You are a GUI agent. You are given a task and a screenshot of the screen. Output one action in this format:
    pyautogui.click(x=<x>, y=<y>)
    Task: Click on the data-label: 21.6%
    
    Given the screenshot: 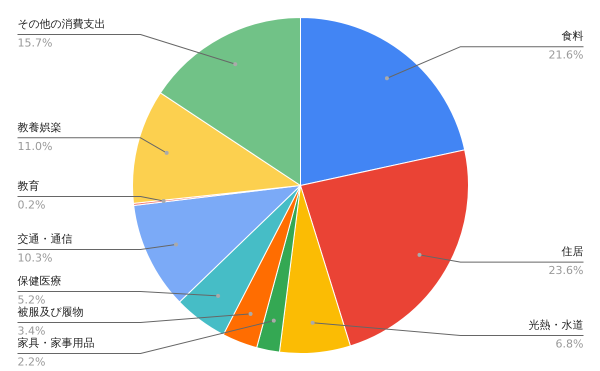 What is the action you would take?
    pyautogui.click(x=566, y=55)
    